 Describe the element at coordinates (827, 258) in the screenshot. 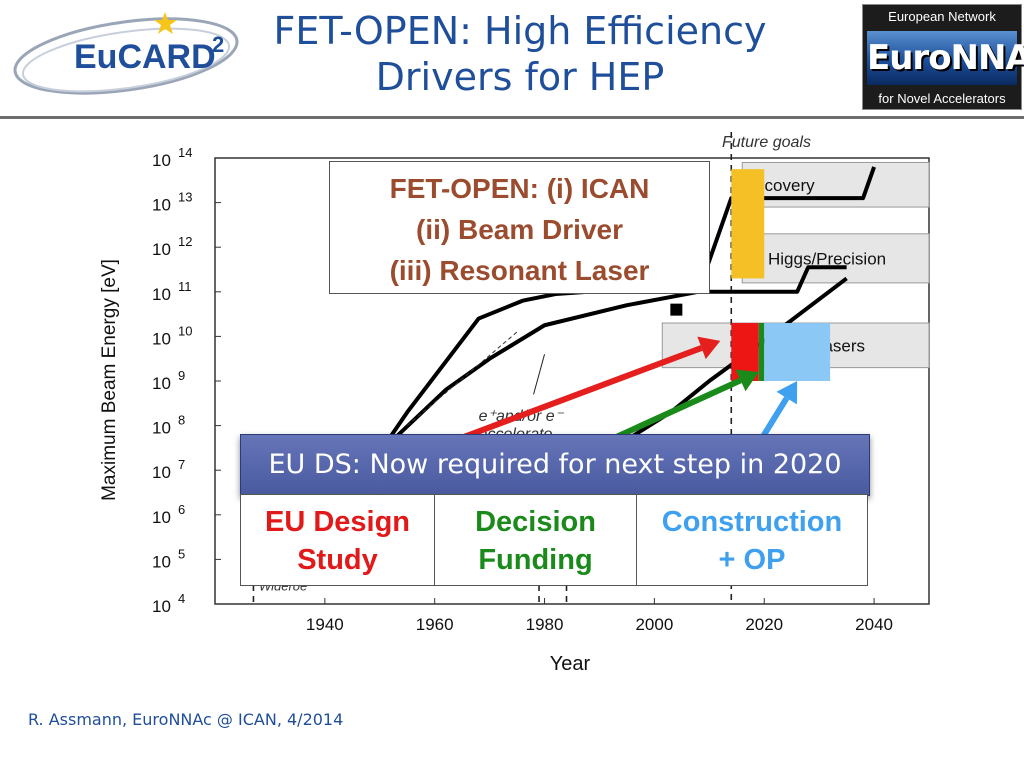

I see `region-label: Higgs/Precision` at that location.